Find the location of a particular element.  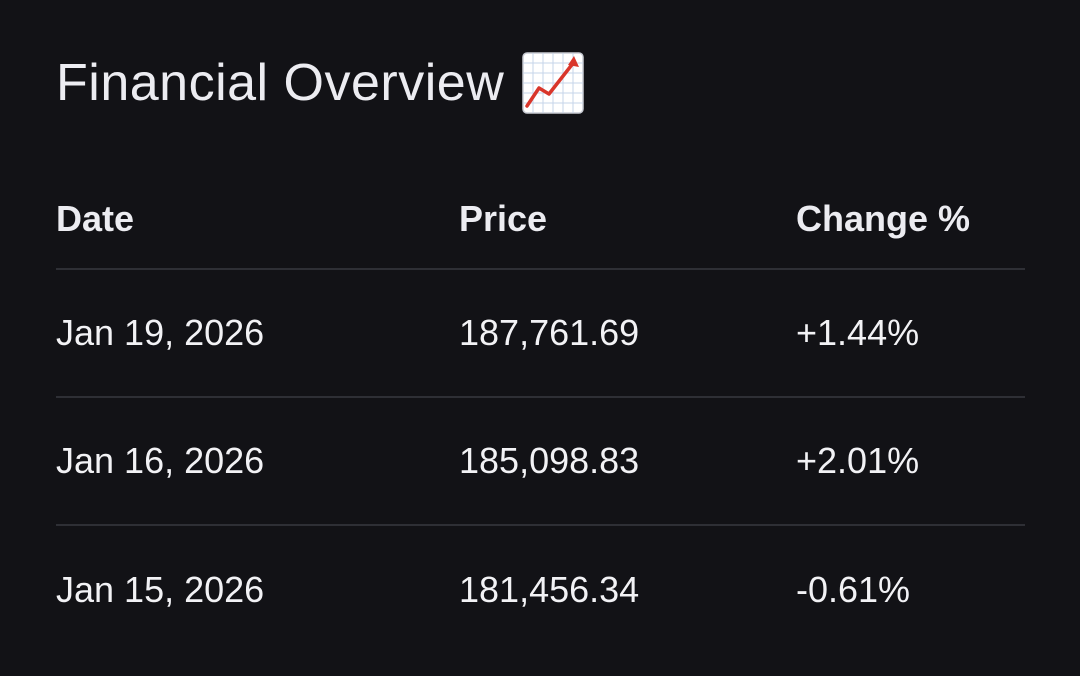

cell-date: Jan 16, 2026 is located at coordinates (160, 460).